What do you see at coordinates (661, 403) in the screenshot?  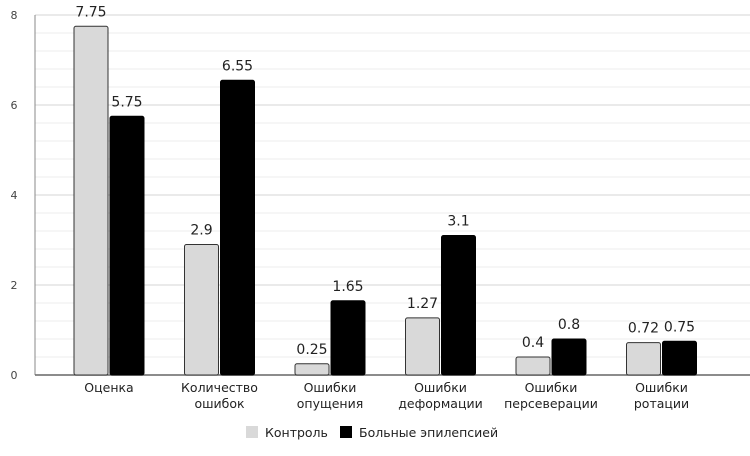 I see `x-tick-label: ротации` at bounding box center [661, 403].